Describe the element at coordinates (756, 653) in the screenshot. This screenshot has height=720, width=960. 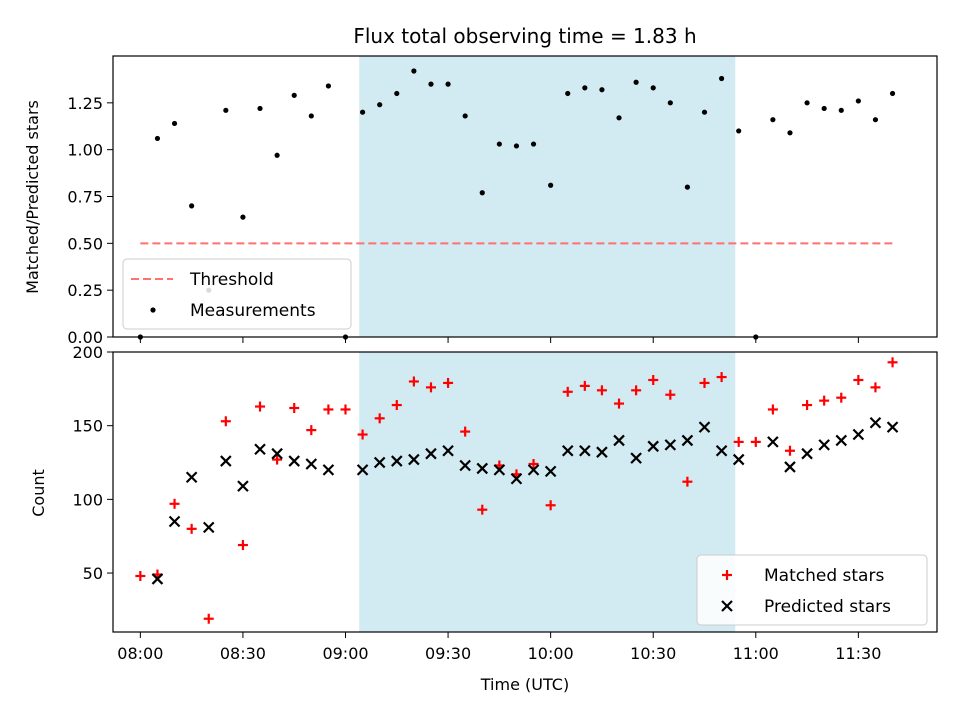
I see `bottom-x-tick-label: 11:00` at that location.